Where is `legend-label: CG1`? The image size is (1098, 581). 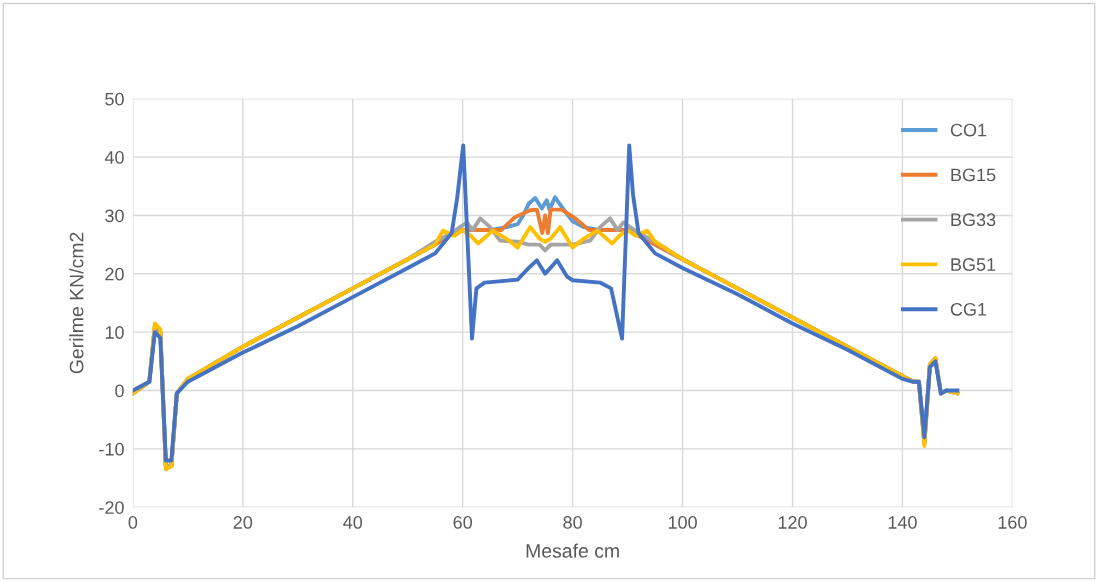
legend-label: CG1 is located at coordinates (968, 309).